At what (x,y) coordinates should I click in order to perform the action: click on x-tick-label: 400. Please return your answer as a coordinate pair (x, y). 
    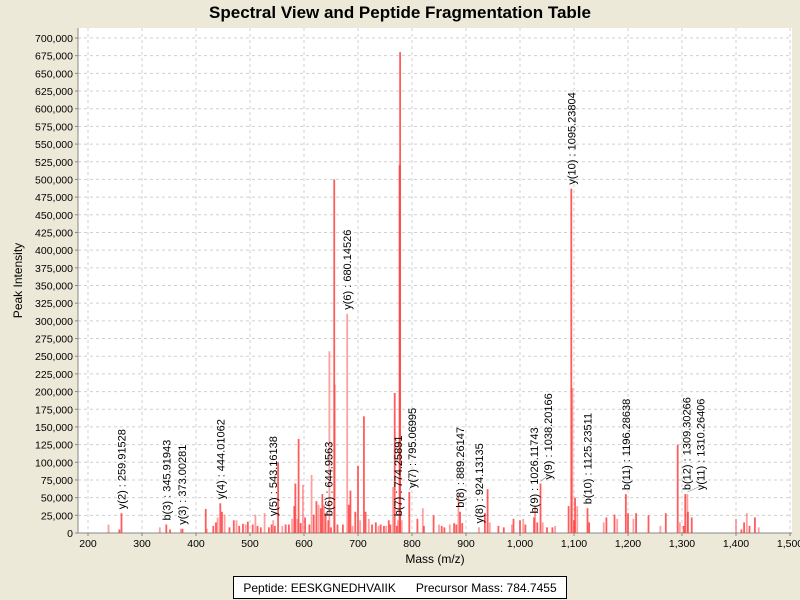
    Looking at the image, I should click on (196, 544).